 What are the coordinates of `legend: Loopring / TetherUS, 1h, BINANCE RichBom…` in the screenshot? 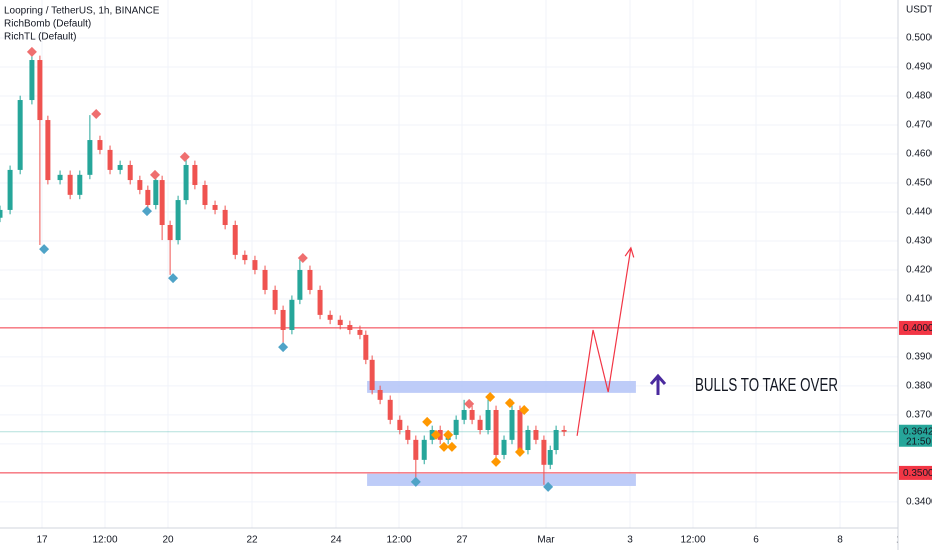 It's located at (82, 24).